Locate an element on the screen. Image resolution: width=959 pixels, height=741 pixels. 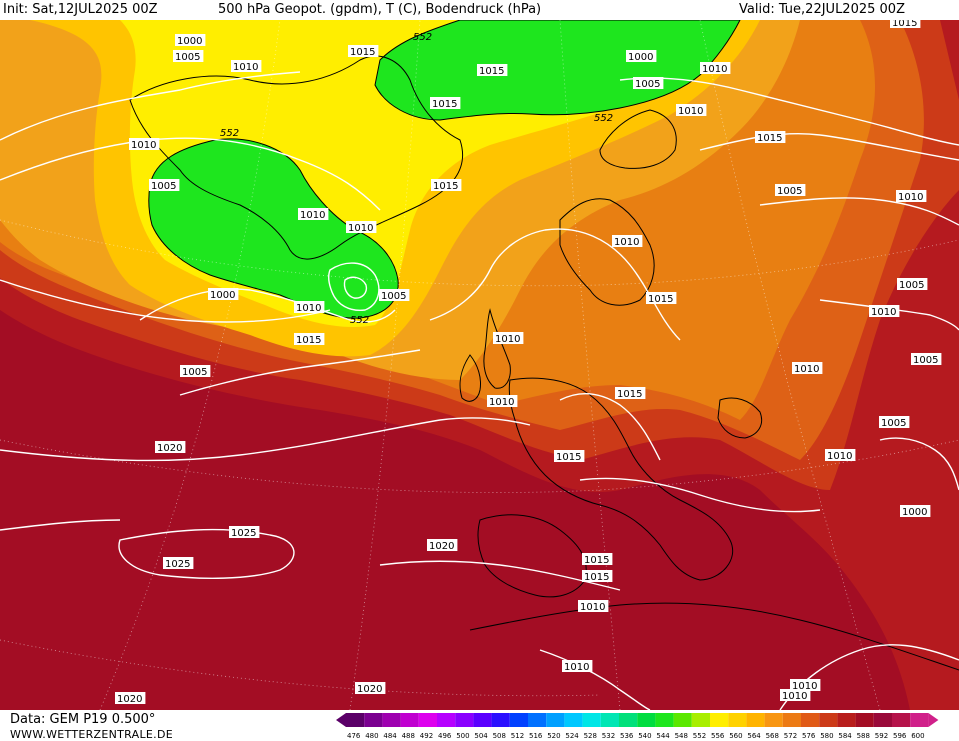
legend-value: 588 is located at coordinates (863, 736).